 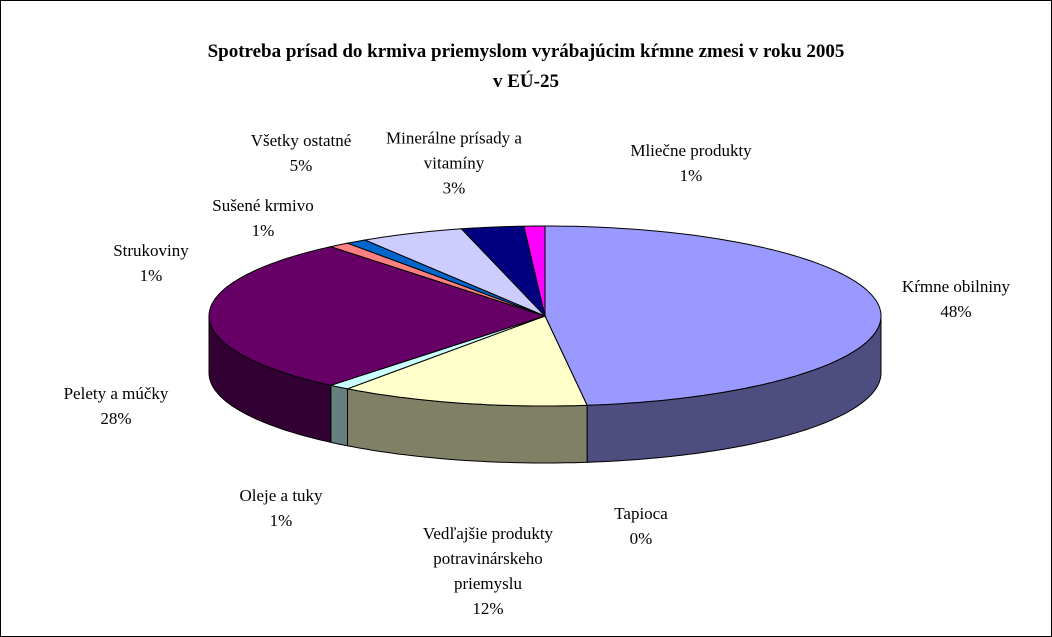 What do you see at coordinates (454, 188) in the screenshot?
I see `value-label: 3%` at bounding box center [454, 188].